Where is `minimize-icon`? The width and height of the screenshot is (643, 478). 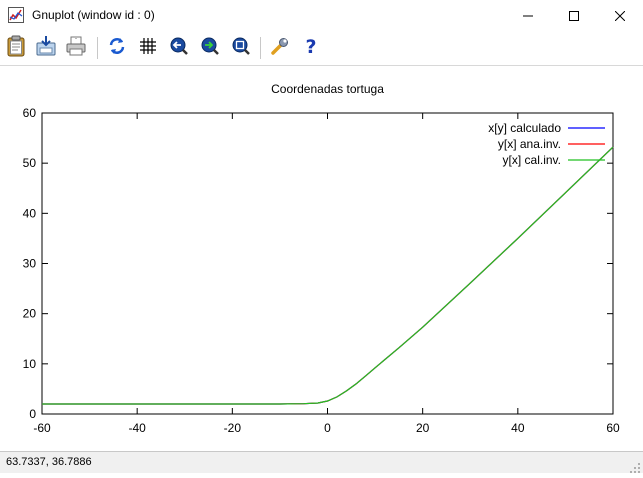 minimize-icon is located at coordinates (528, 15).